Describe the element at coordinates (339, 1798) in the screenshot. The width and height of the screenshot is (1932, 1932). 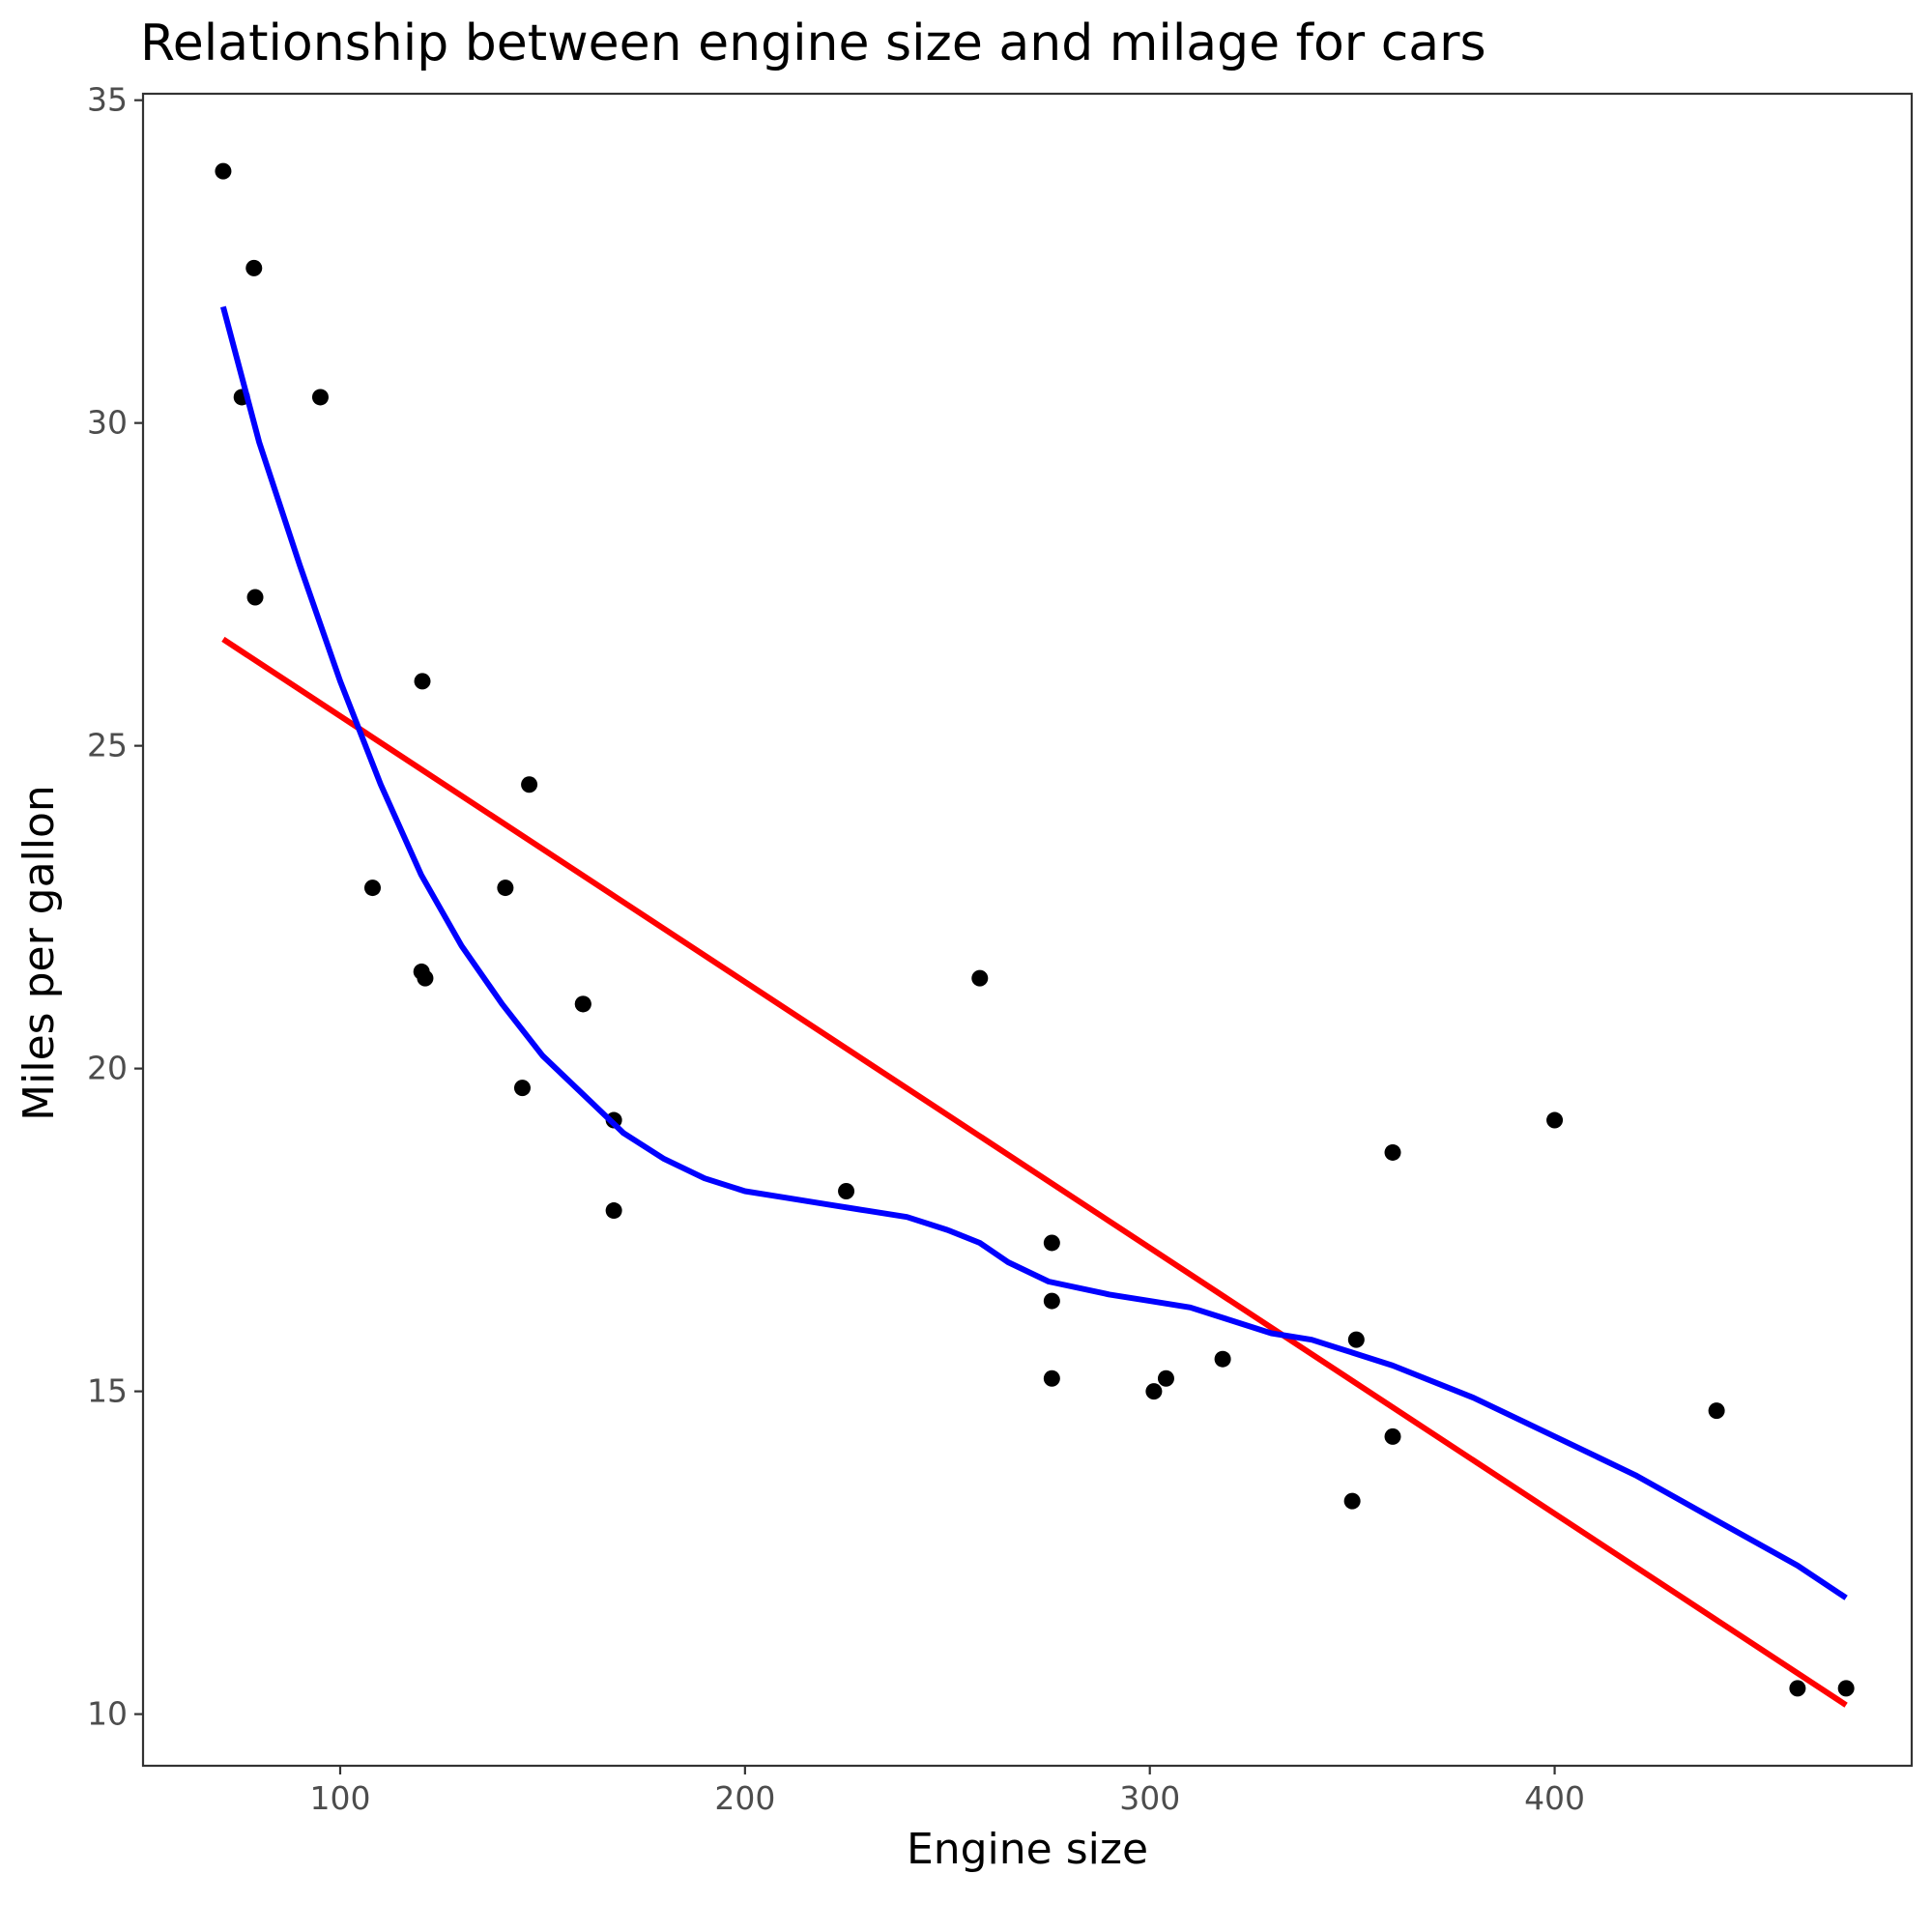
I see `x-tick-label: 100` at that location.